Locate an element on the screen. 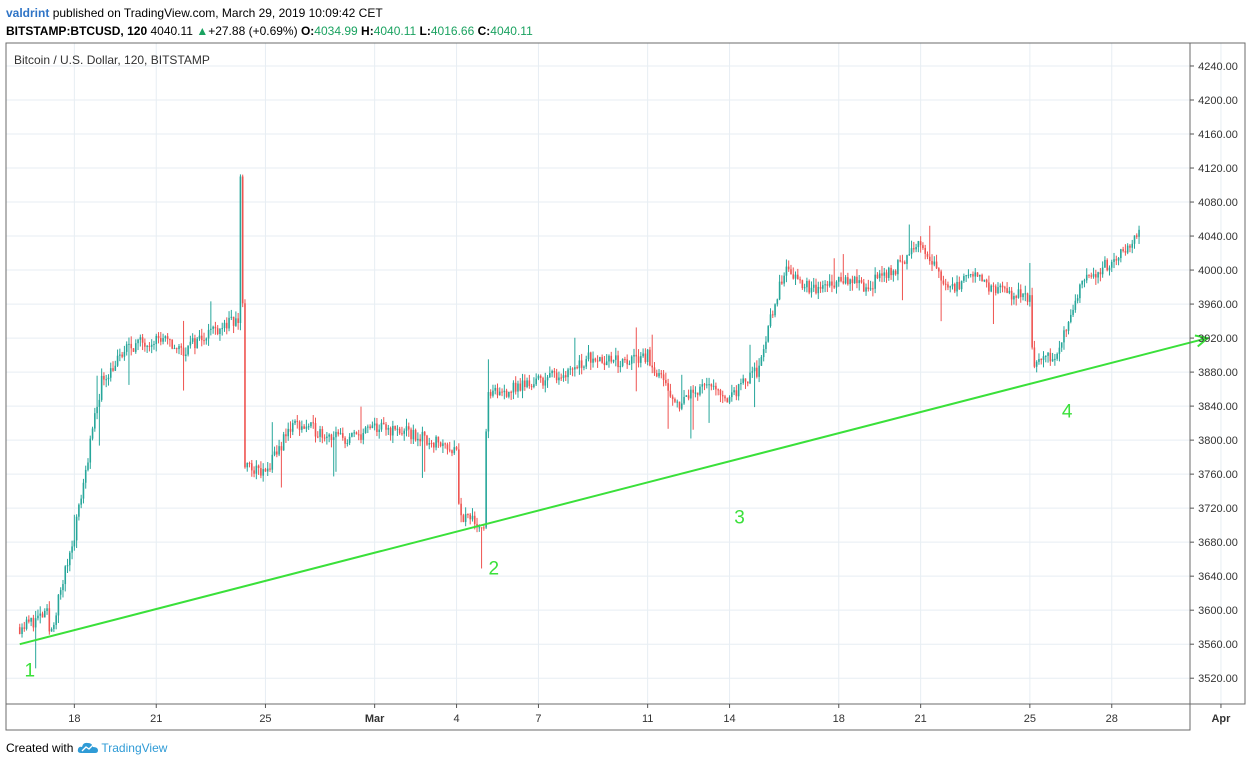 Image resolution: width=1254 pixels, height=768 pixels. author-link: valdrint is located at coordinates (28, 13).